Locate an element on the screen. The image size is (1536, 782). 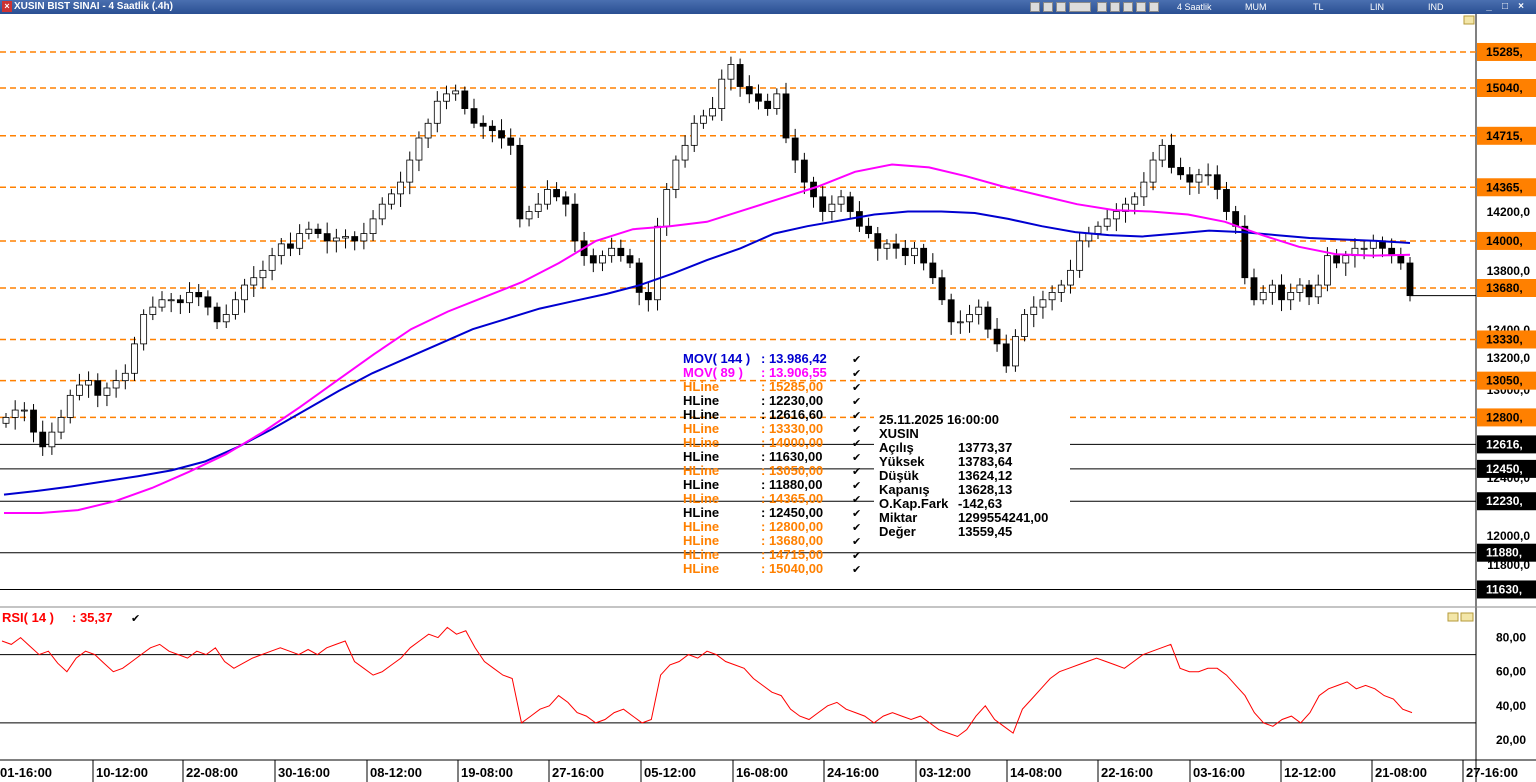
color-icon is located at coordinates (1141, 7).